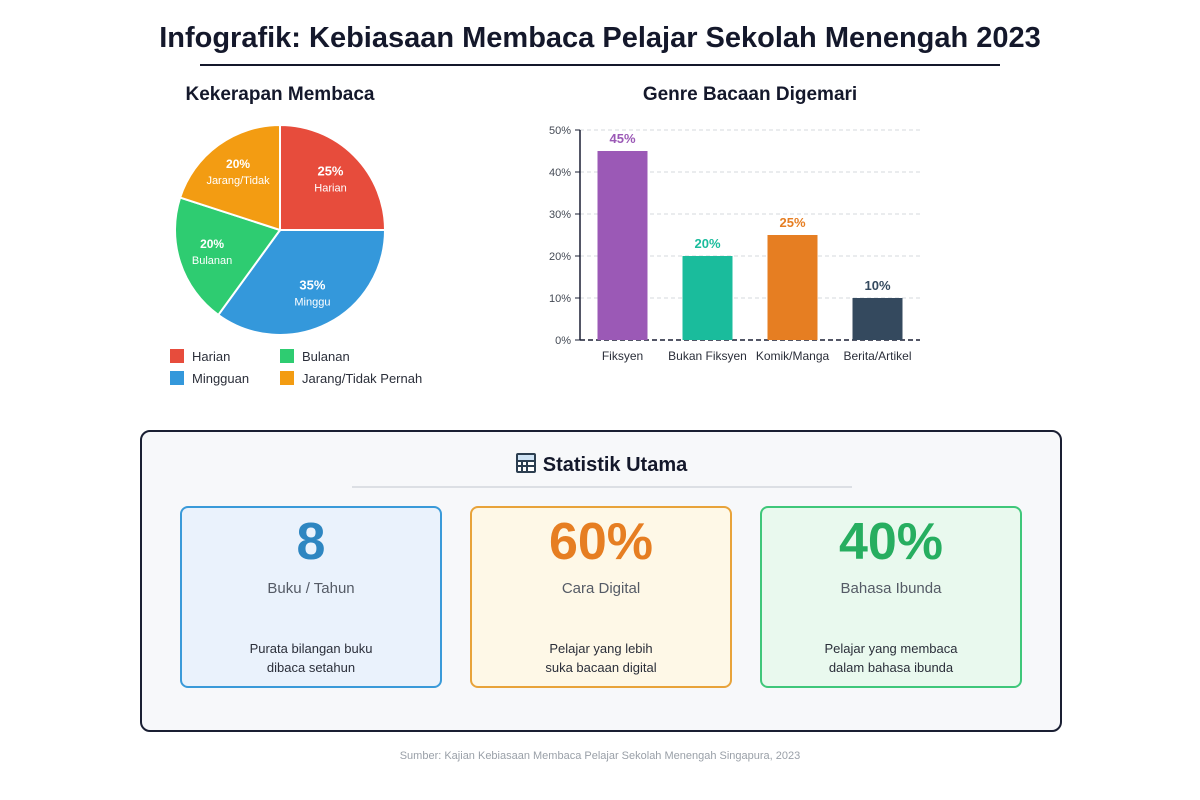 The height and width of the screenshot is (800, 1200). What do you see at coordinates (312, 303) in the screenshot?
I see `pie-slice-label: Minggu` at bounding box center [312, 303].